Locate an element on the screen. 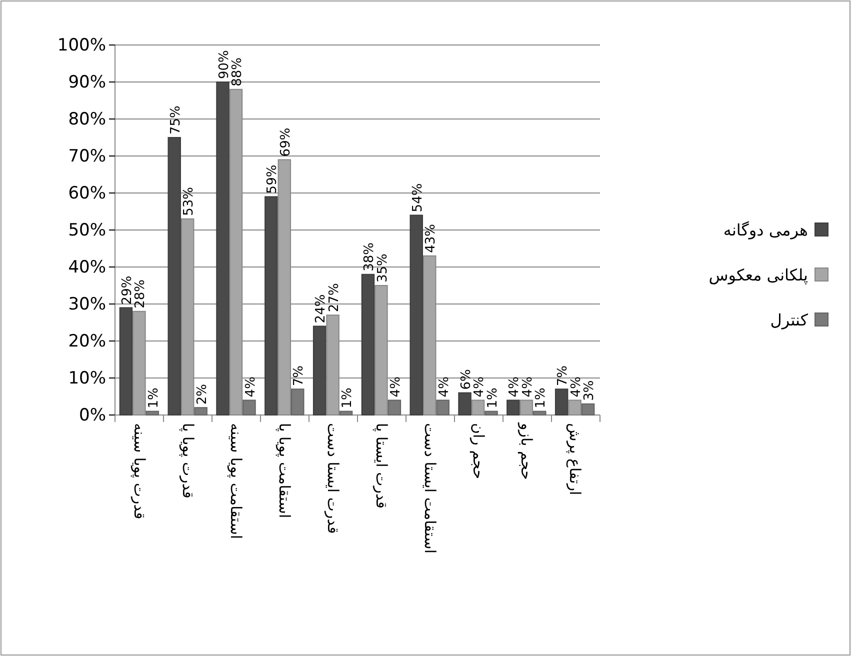 The height and width of the screenshot is (656, 851). x-tick-label: قدرت پویا پا is located at coordinates (187, 460).